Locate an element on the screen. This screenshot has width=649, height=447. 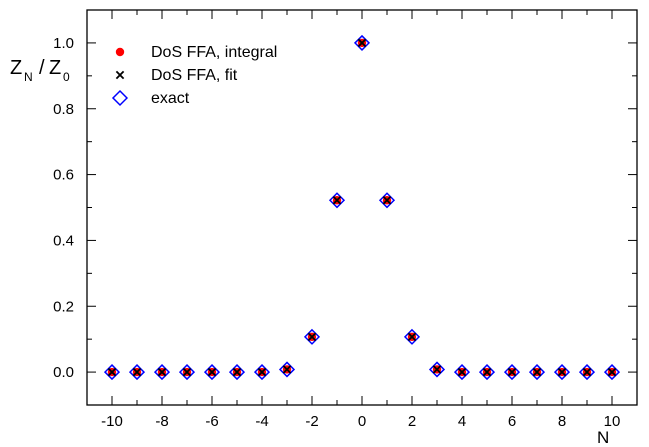
legend-label: exact is located at coordinates (170, 98).